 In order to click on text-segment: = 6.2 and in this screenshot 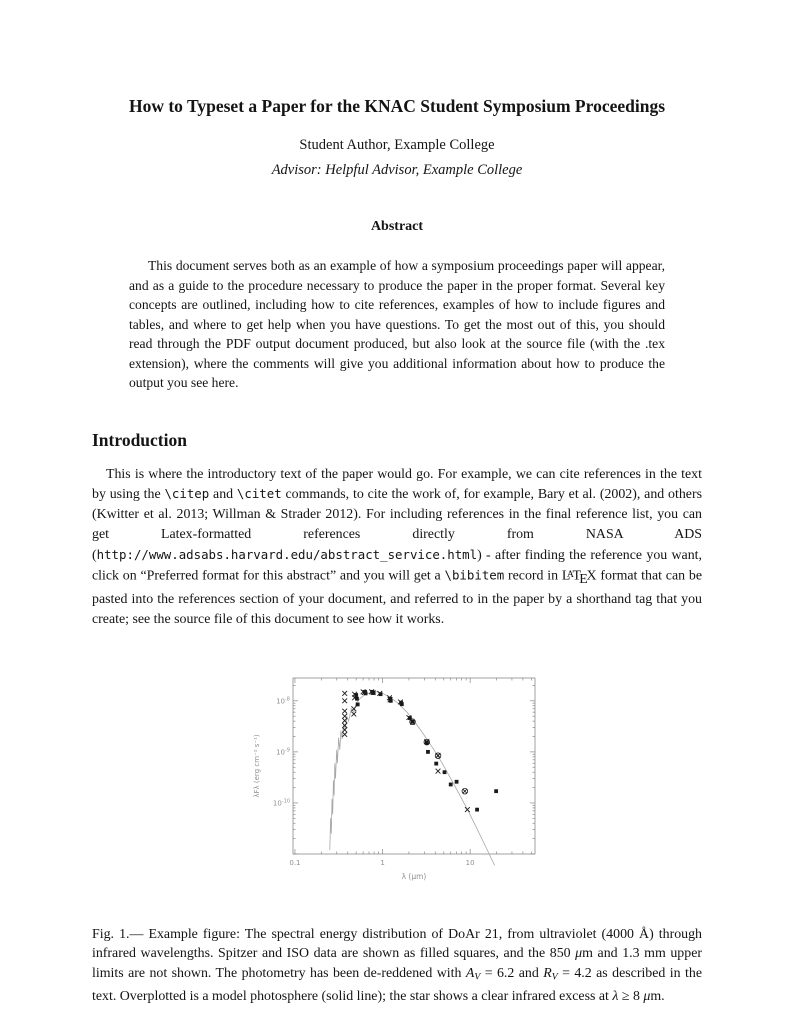, I will do `click(512, 974)`.